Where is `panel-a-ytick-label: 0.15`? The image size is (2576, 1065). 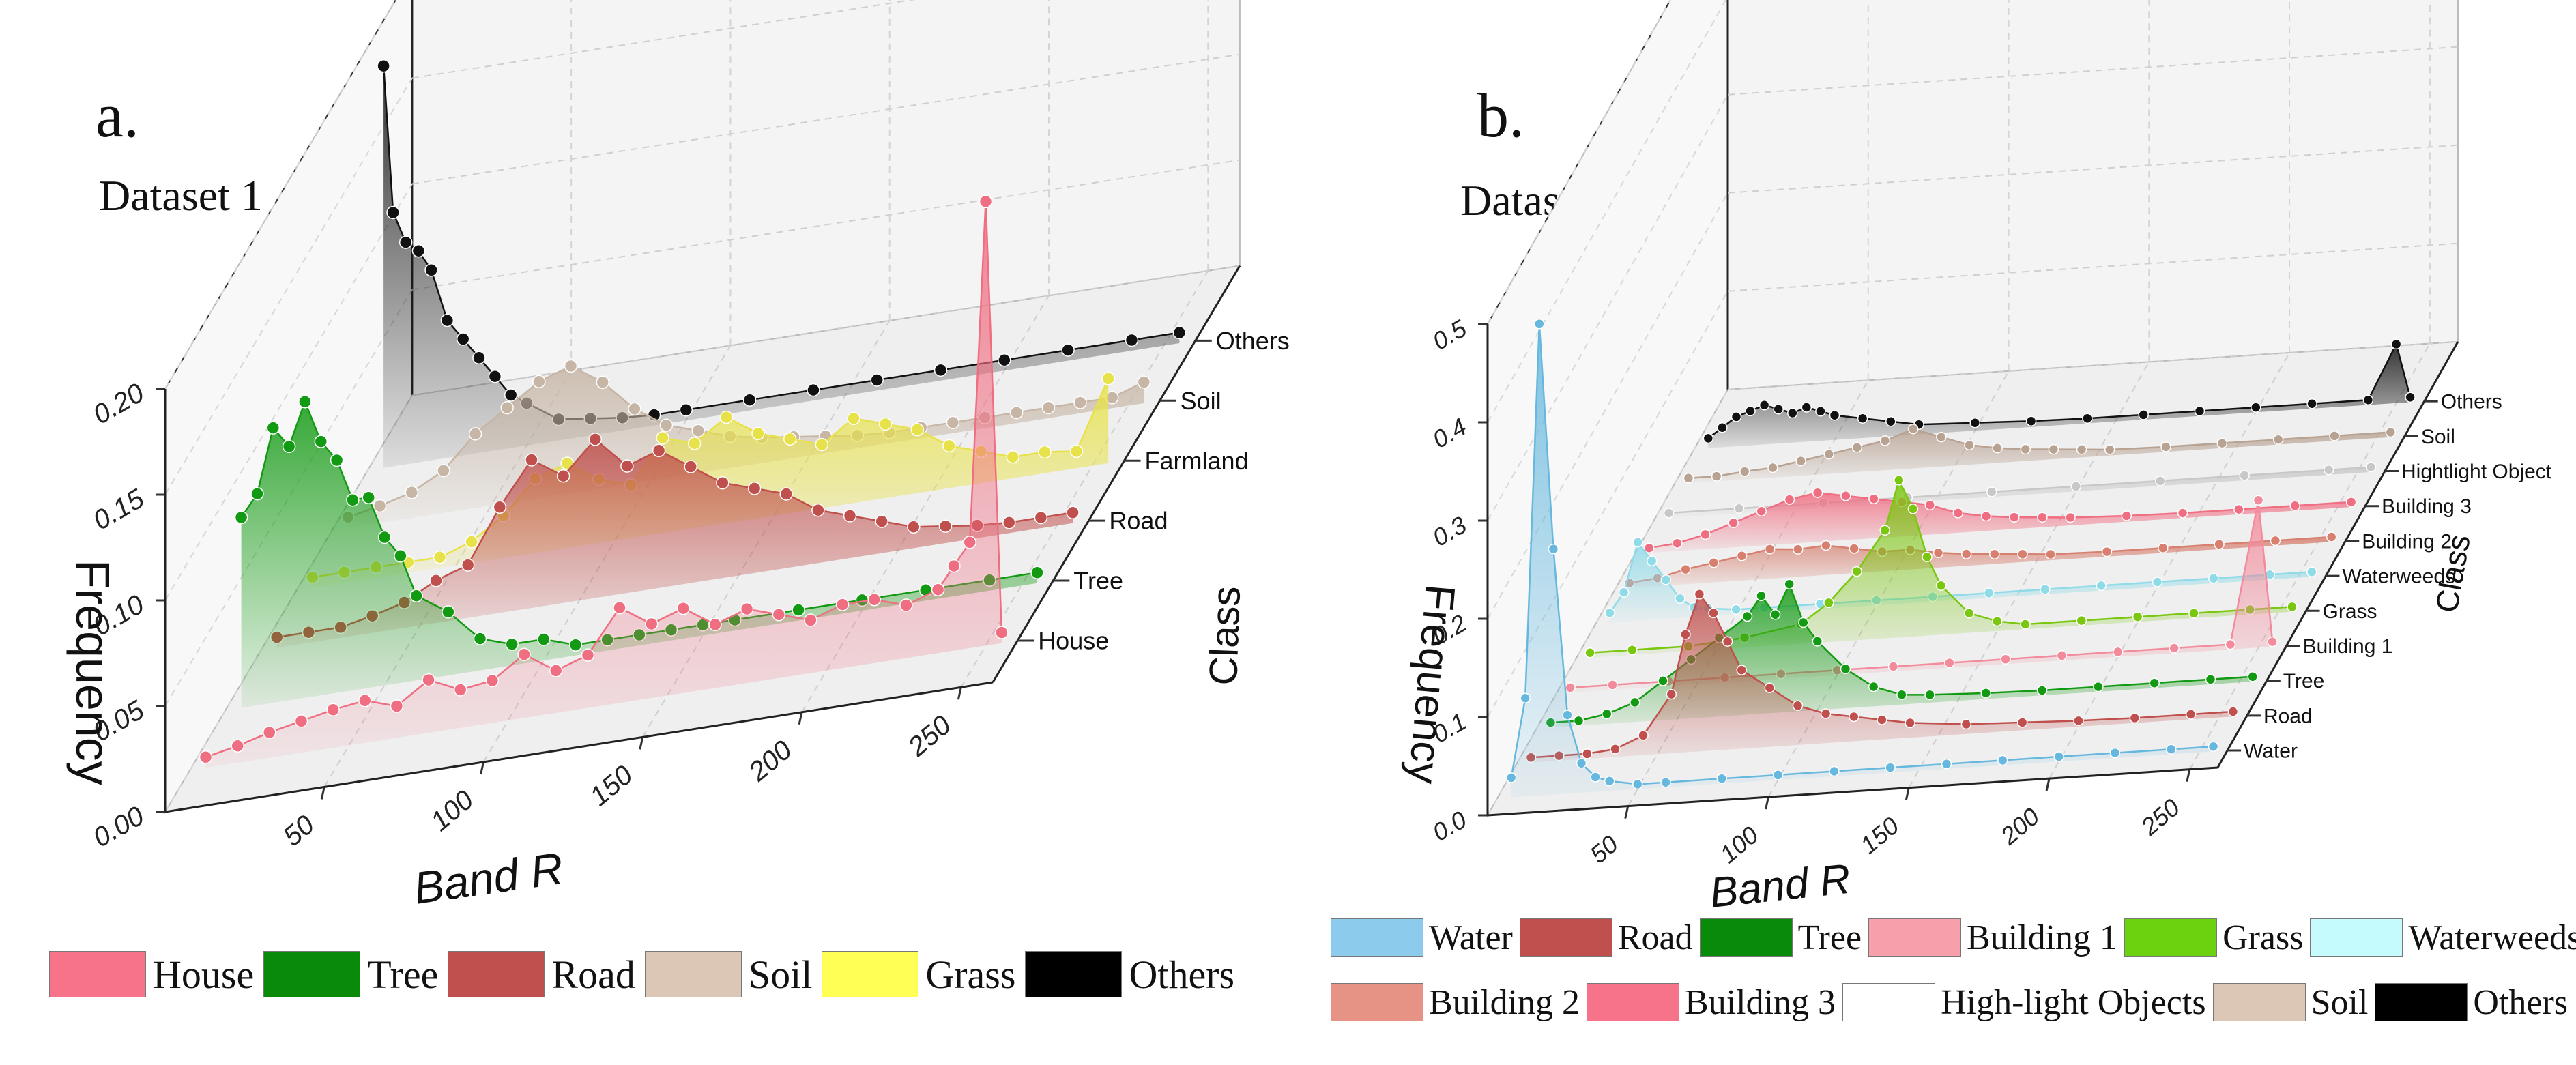
panel-a-ytick-label: 0.15 is located at coordinates (118, 509).